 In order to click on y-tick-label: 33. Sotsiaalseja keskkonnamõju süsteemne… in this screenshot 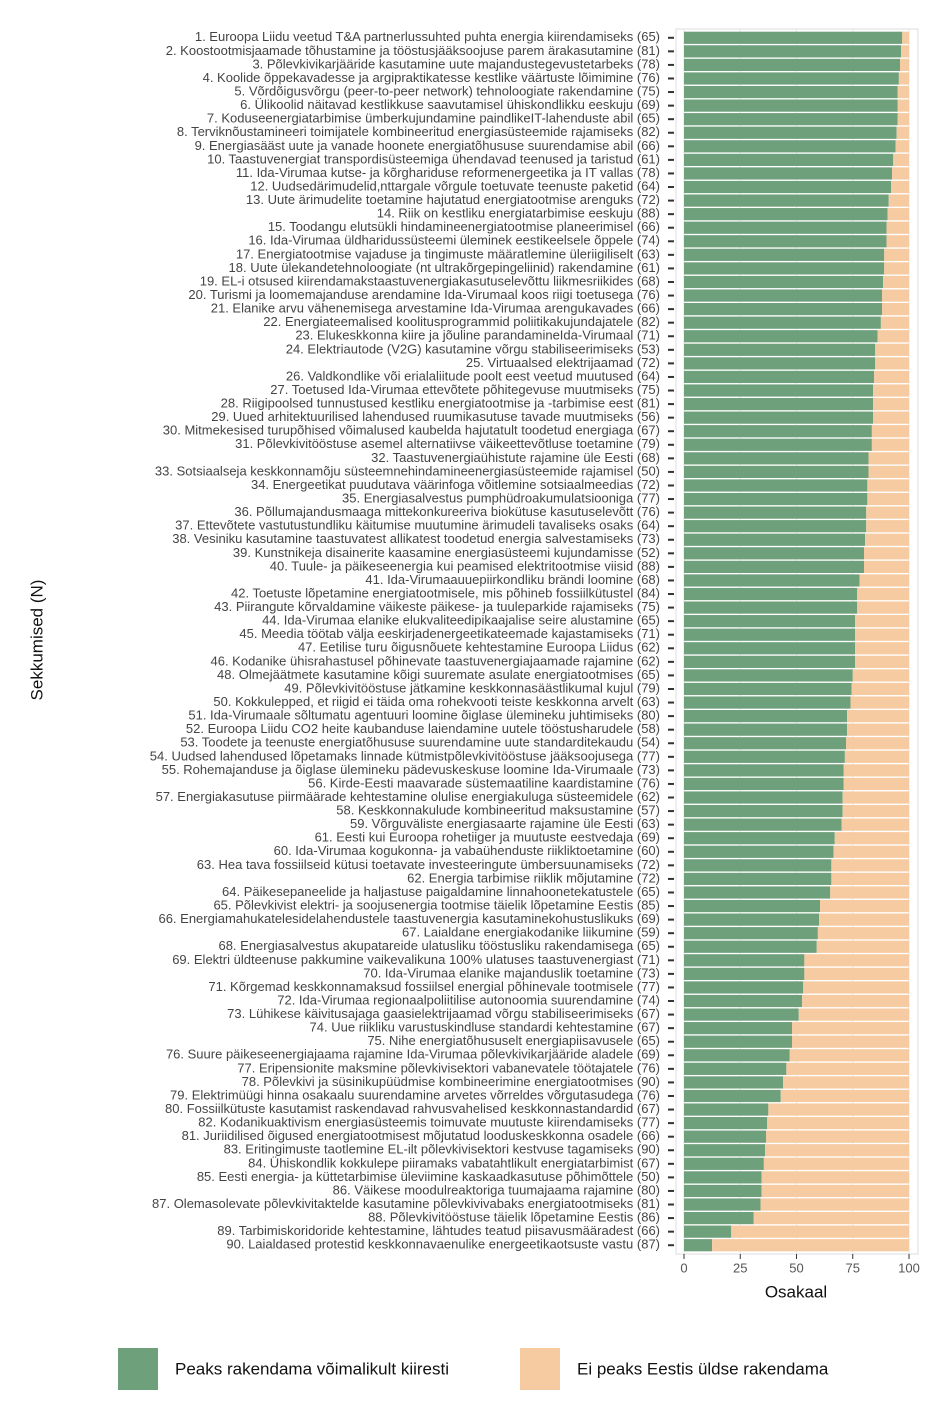, I will do `click(407, 470)`.